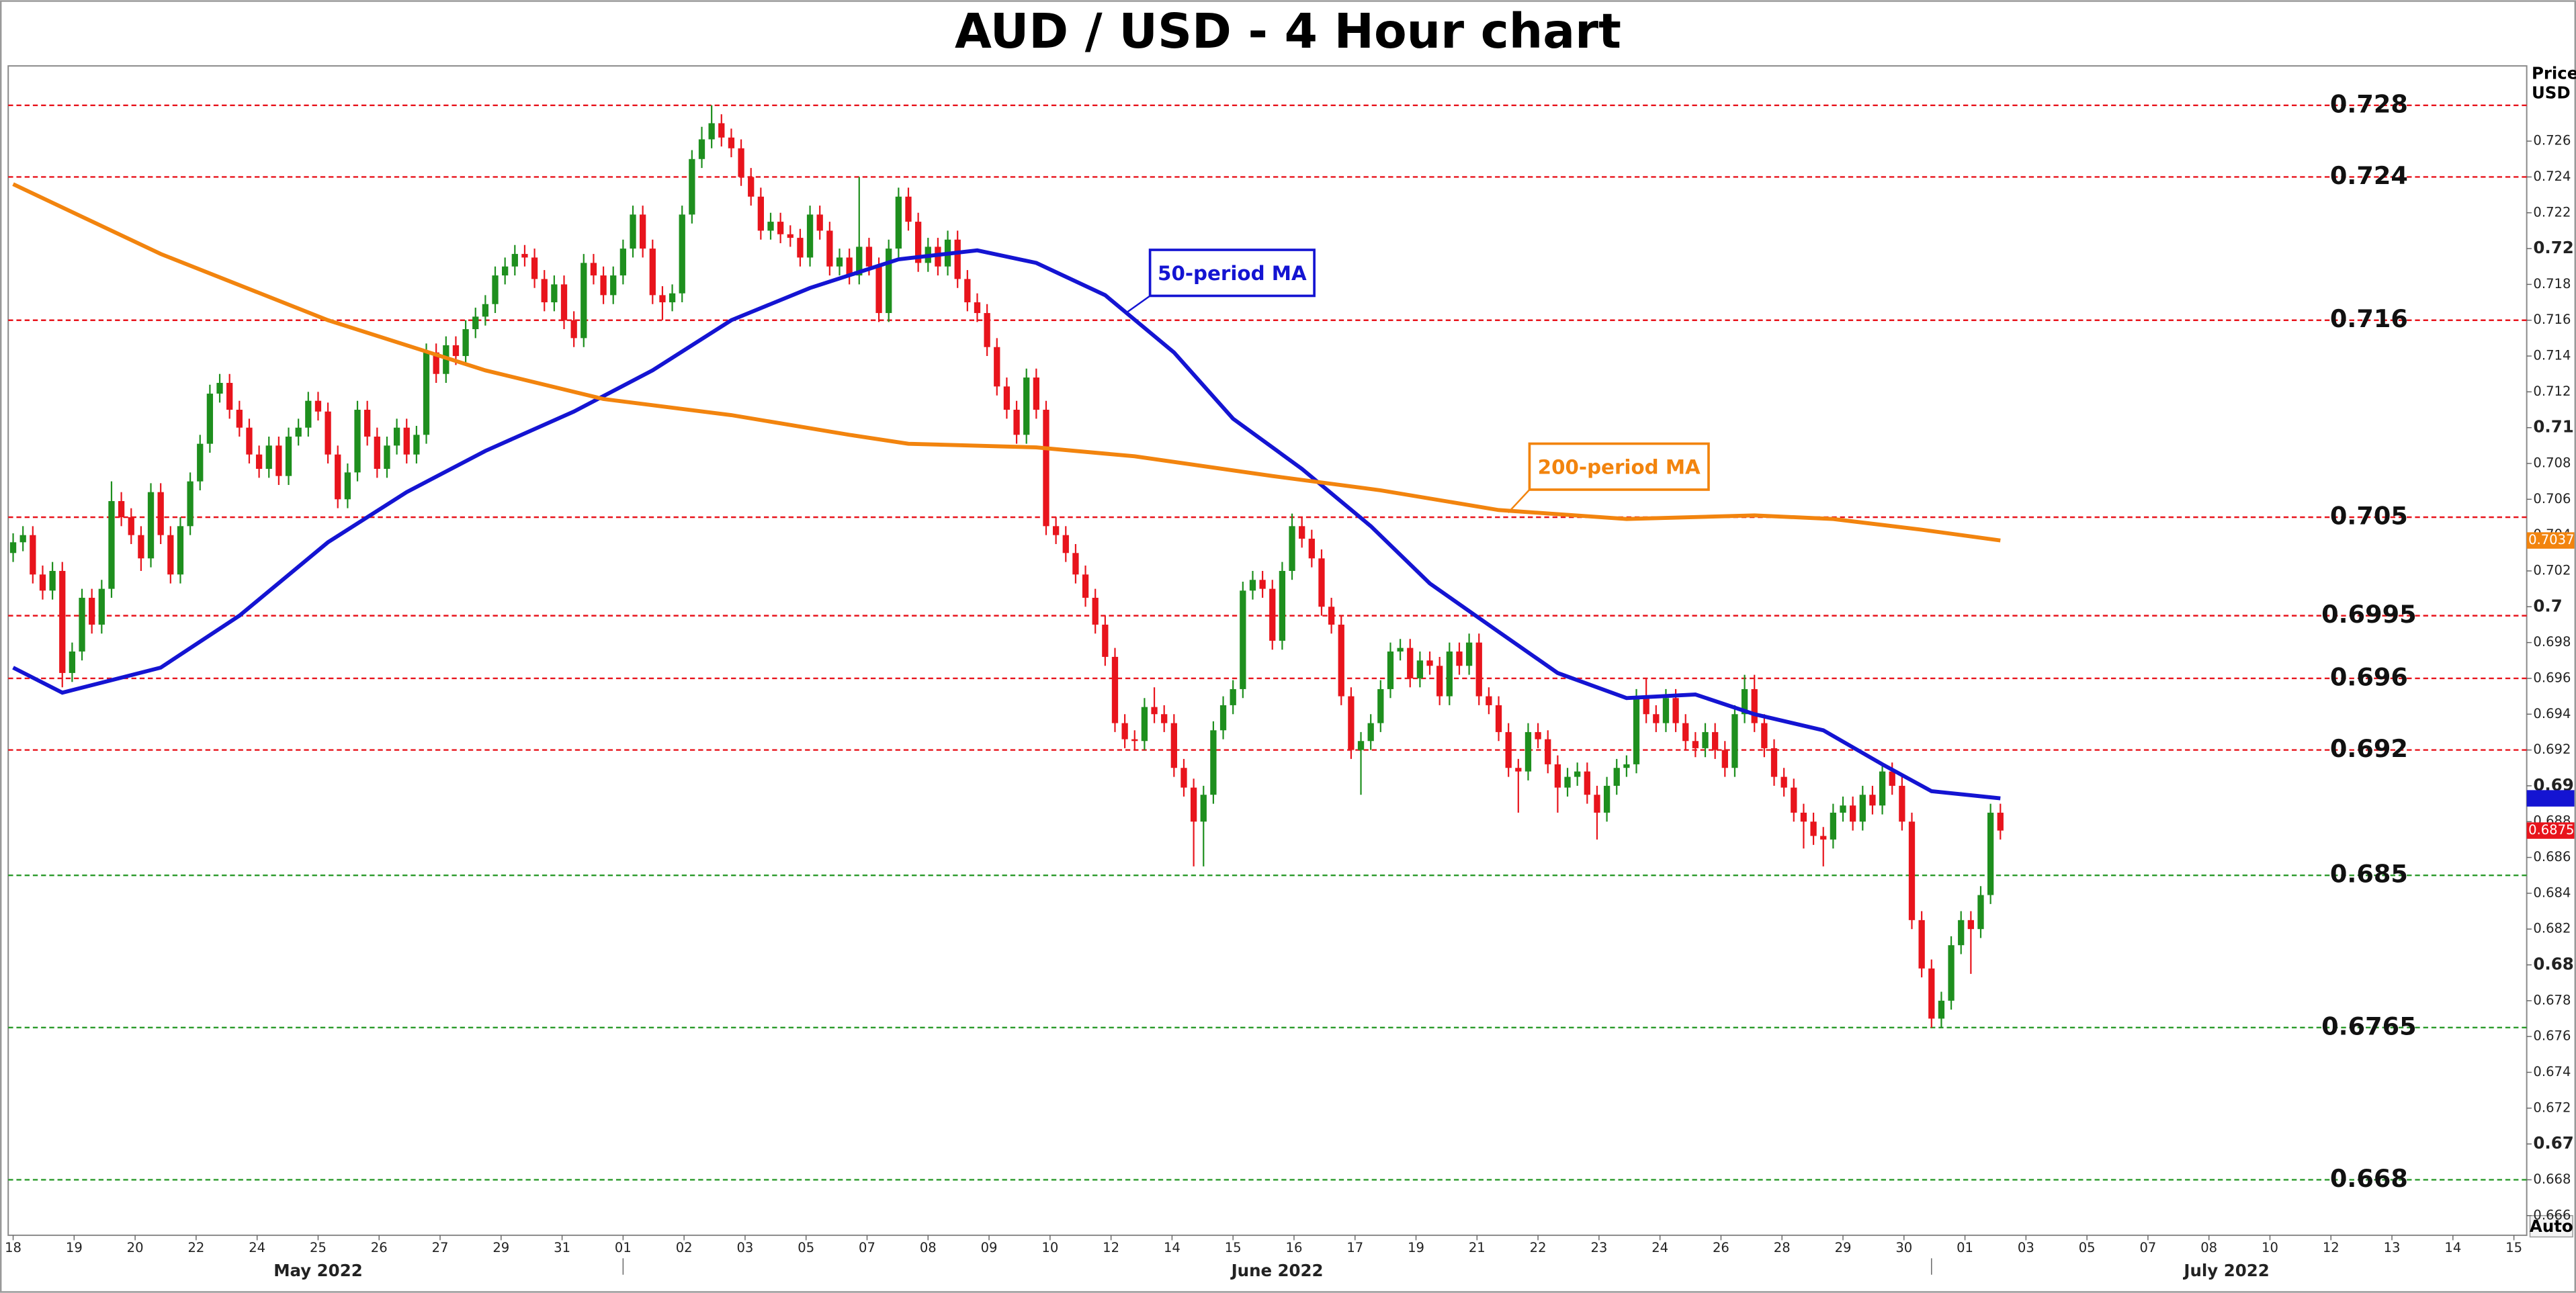 The image size is (2576, 1293). I want to click on y-tick-label: 0.724, so click(2552, 176).